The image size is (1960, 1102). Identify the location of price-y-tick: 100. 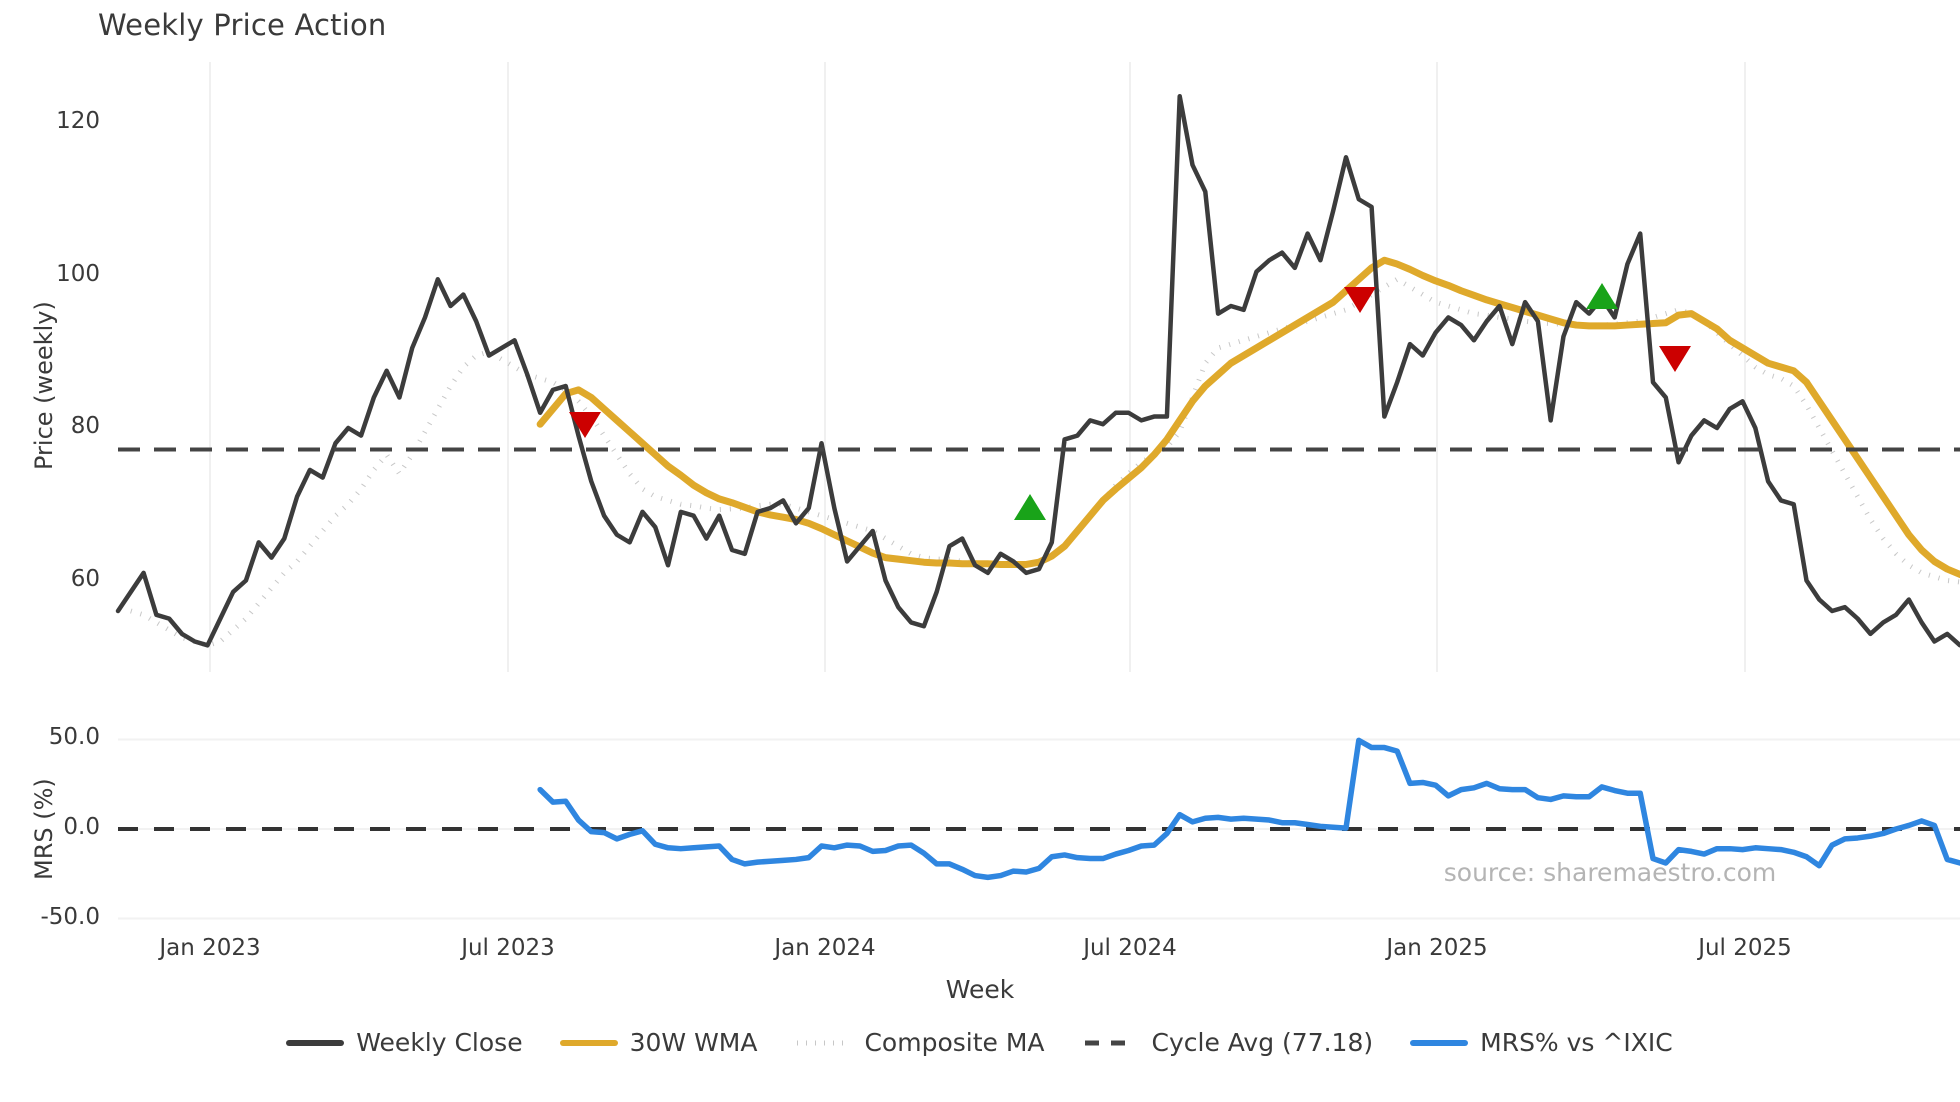
(78, 273).